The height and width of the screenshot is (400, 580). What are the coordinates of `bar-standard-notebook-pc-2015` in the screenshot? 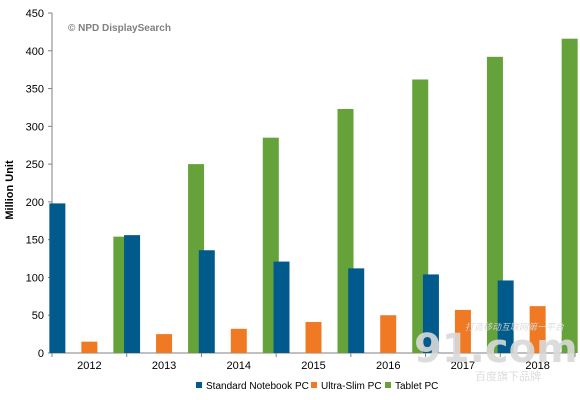 It's located at (281, 307).